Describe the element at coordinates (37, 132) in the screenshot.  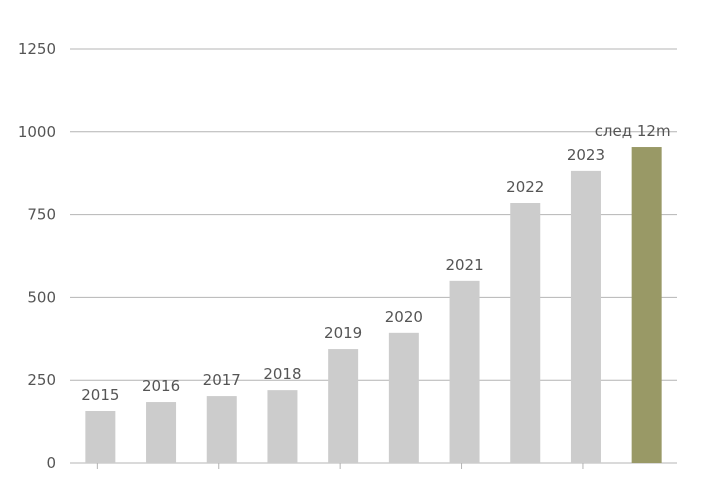
I see `y-tick-label: 1000` at that location.